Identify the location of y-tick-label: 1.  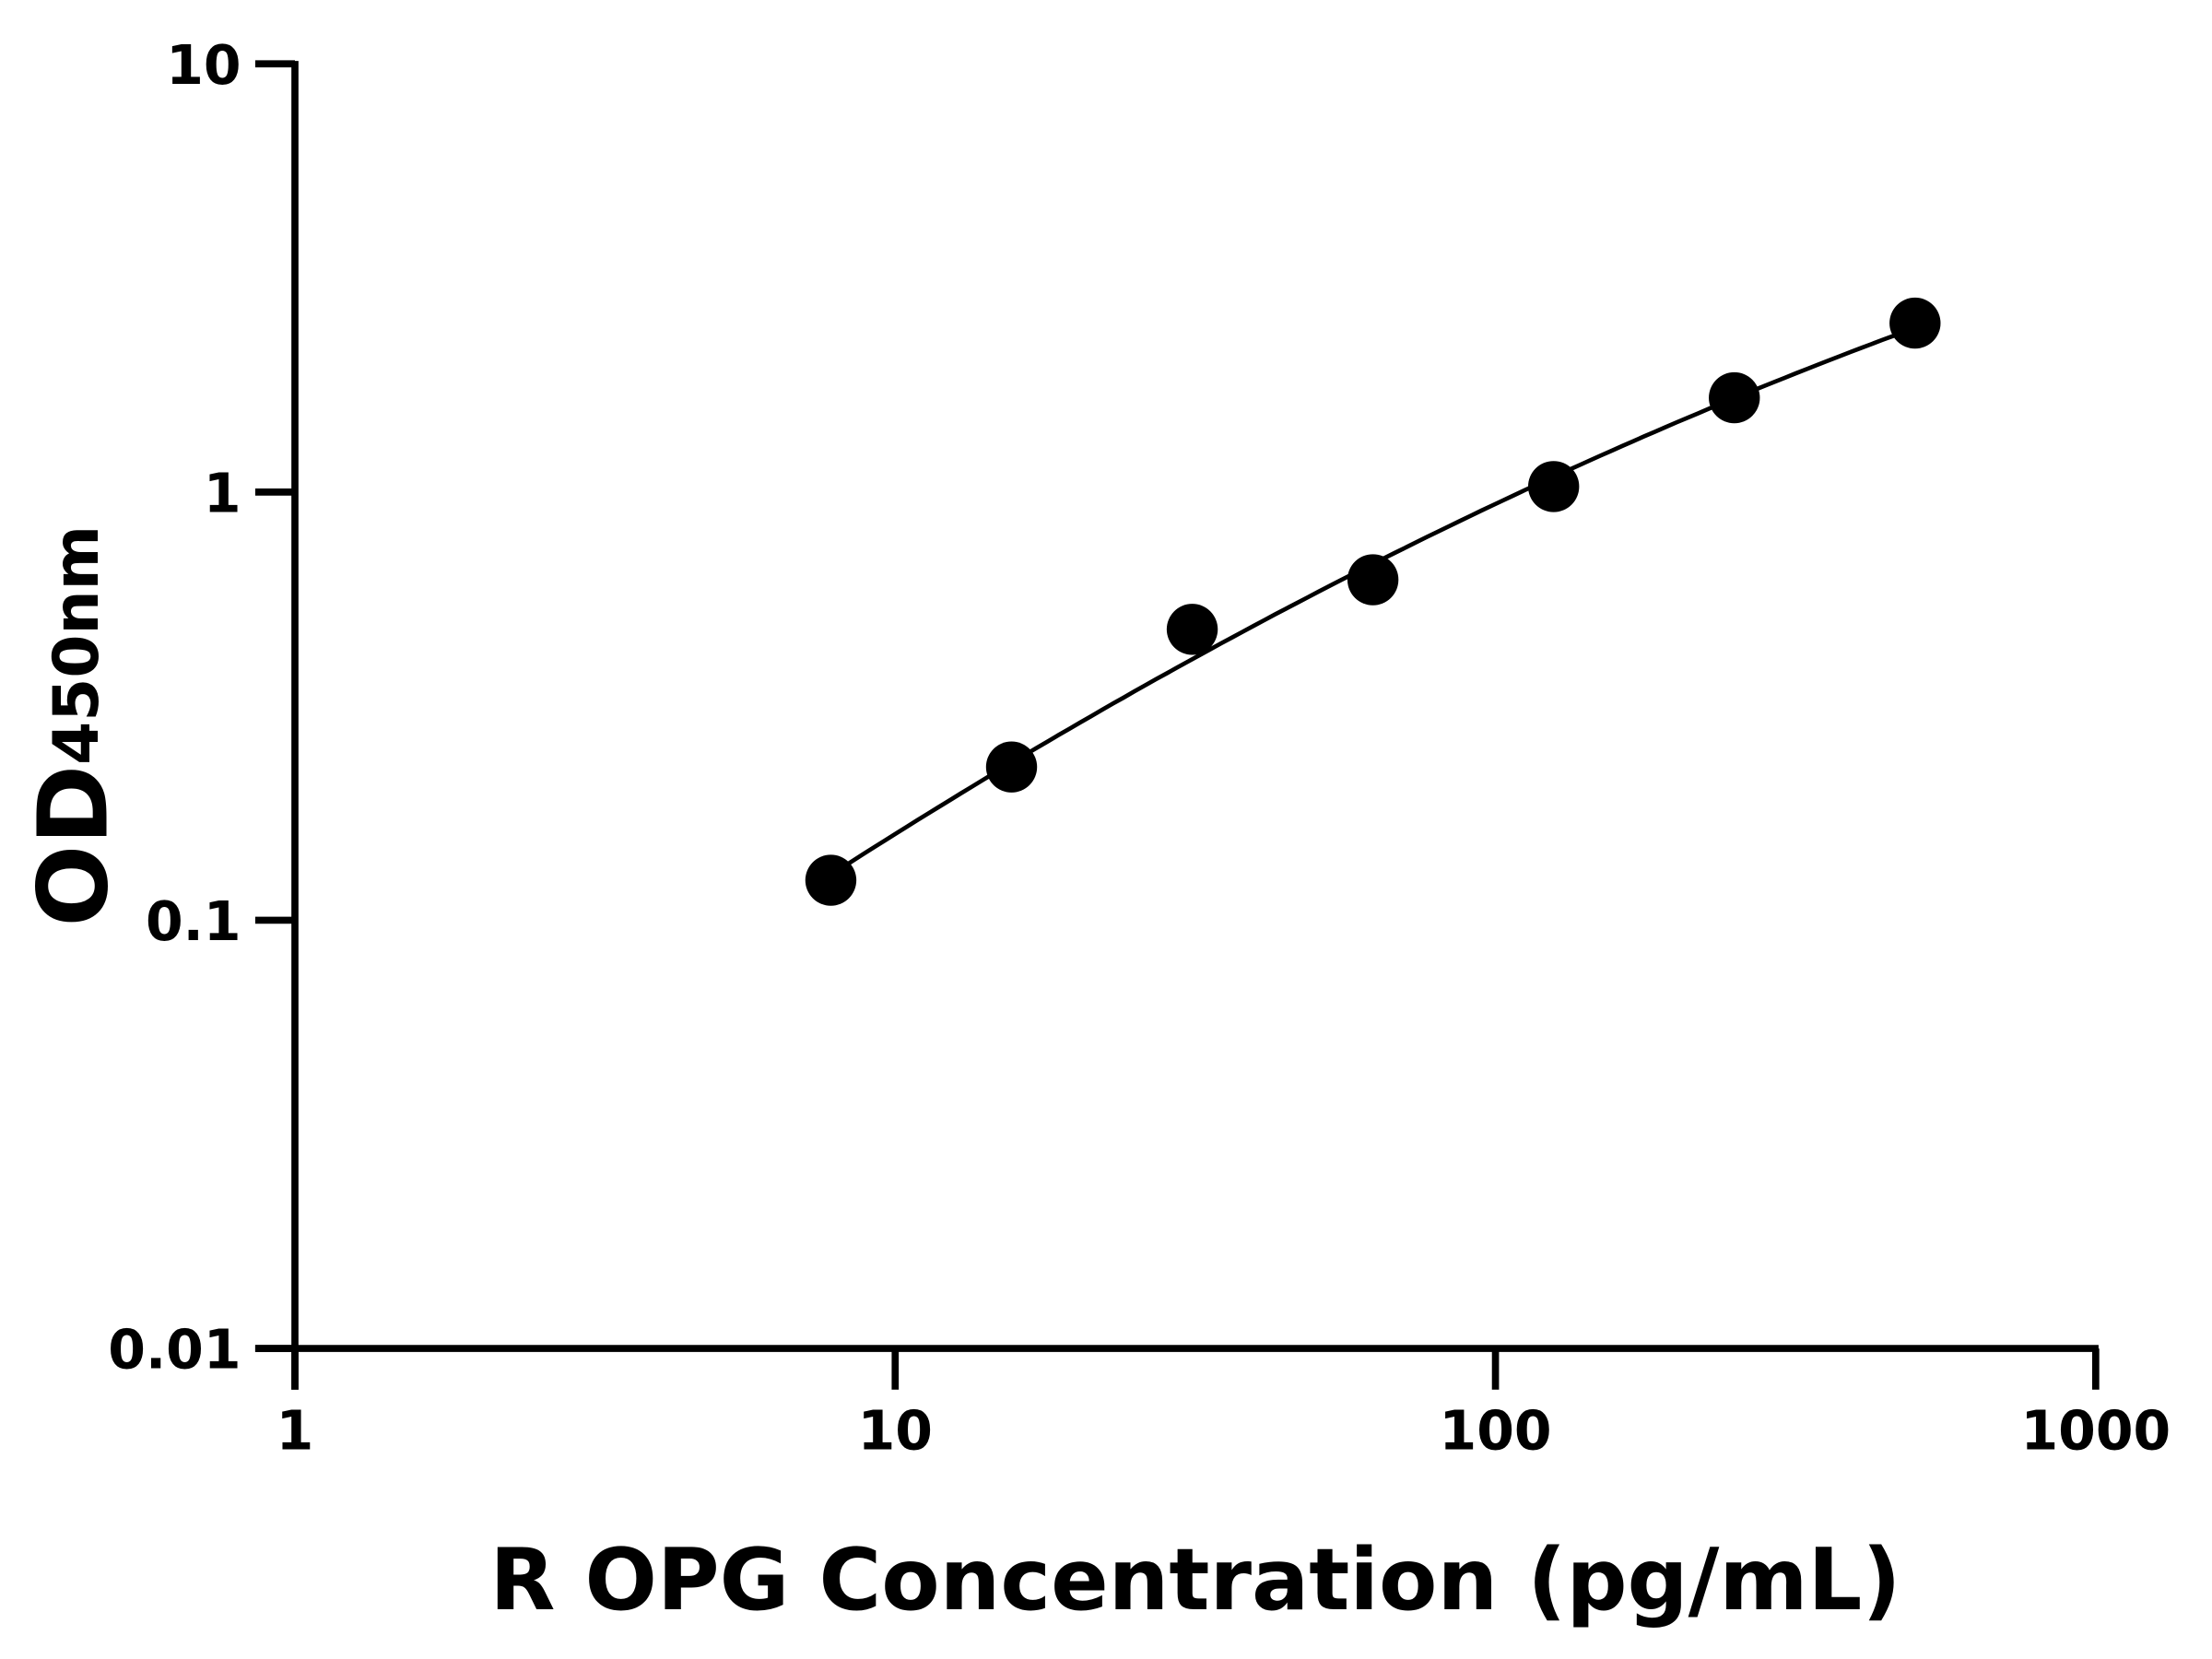
(222, 493).